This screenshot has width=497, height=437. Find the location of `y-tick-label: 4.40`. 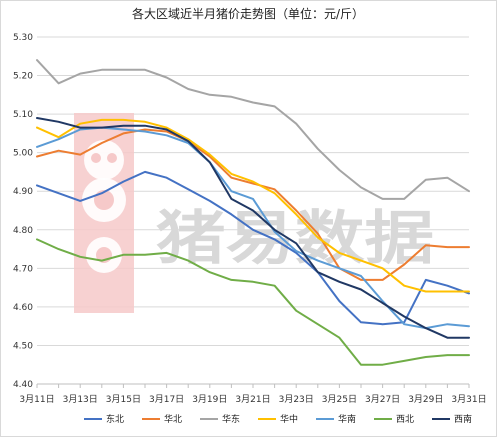

y-tick-label: 4.40 is located at coordinates (23, 385).